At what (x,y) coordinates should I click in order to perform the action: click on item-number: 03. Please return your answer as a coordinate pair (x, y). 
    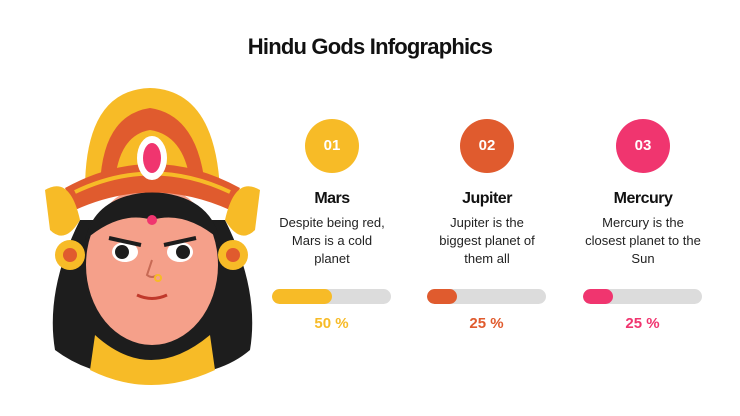
    Looking at the image, I should click on (643, 146).